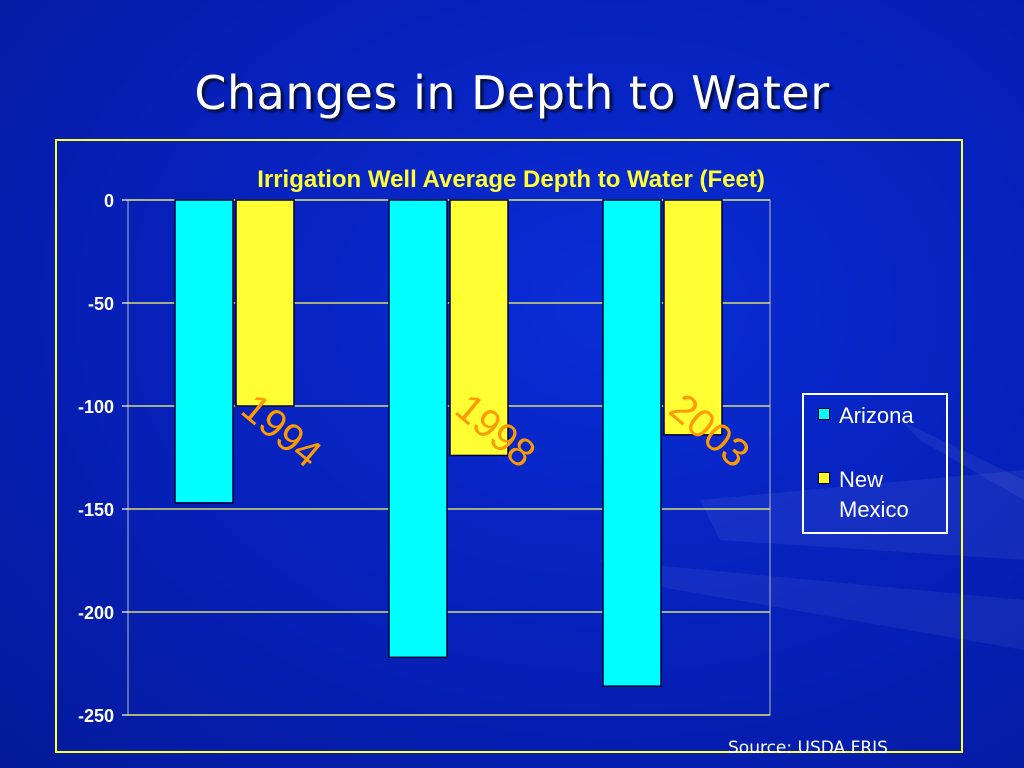 The width and height of the screenshot is (1024, 768). Describe the element at coordinates (418, 429) in the screenshot. I see `bar-arizona-1998` at that location.